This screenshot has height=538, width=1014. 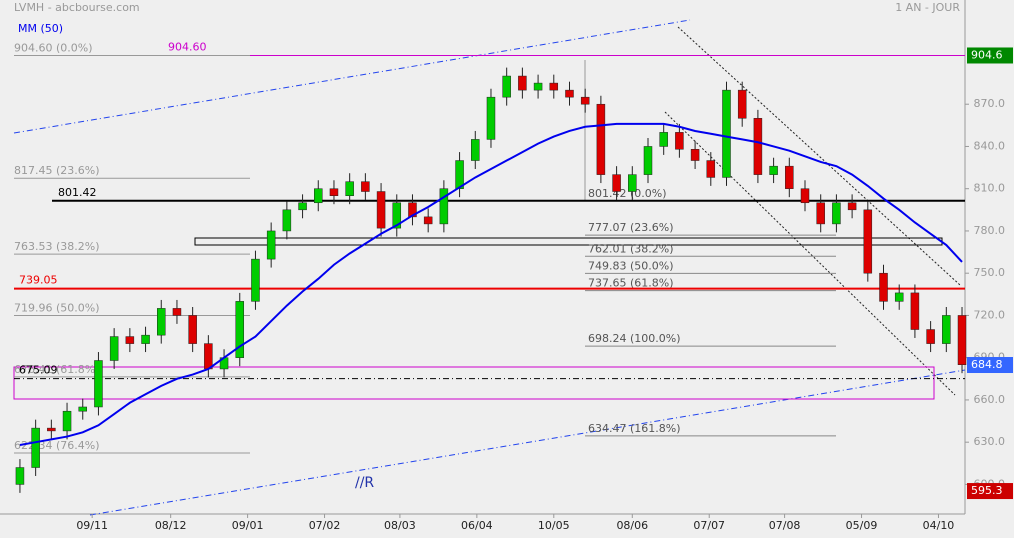 I want to click on y-tick-label: 720.0, so click(x=990, y=314).